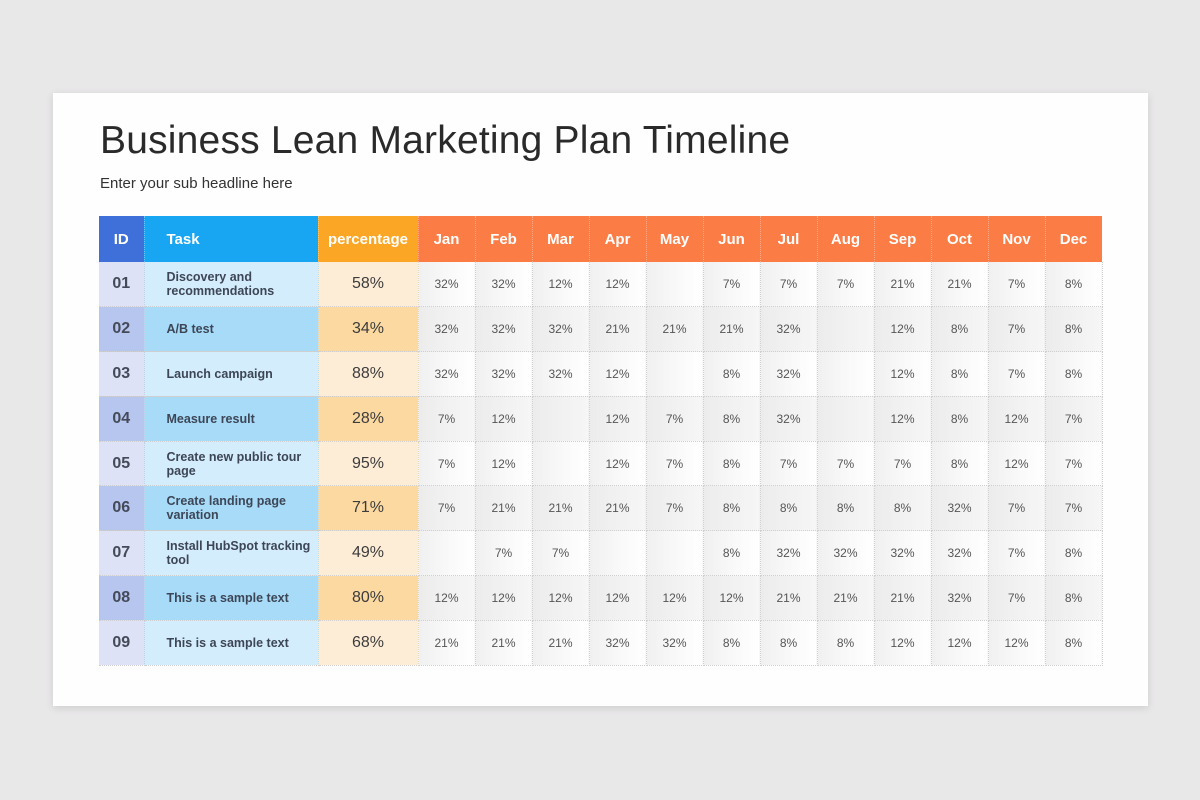 This screenshot has width=1200, height=800. What do you see at coordinates (231, 285) in the screenshot?
I see `row-task: Discovery and recommendations` at bounding box center [231, 285].